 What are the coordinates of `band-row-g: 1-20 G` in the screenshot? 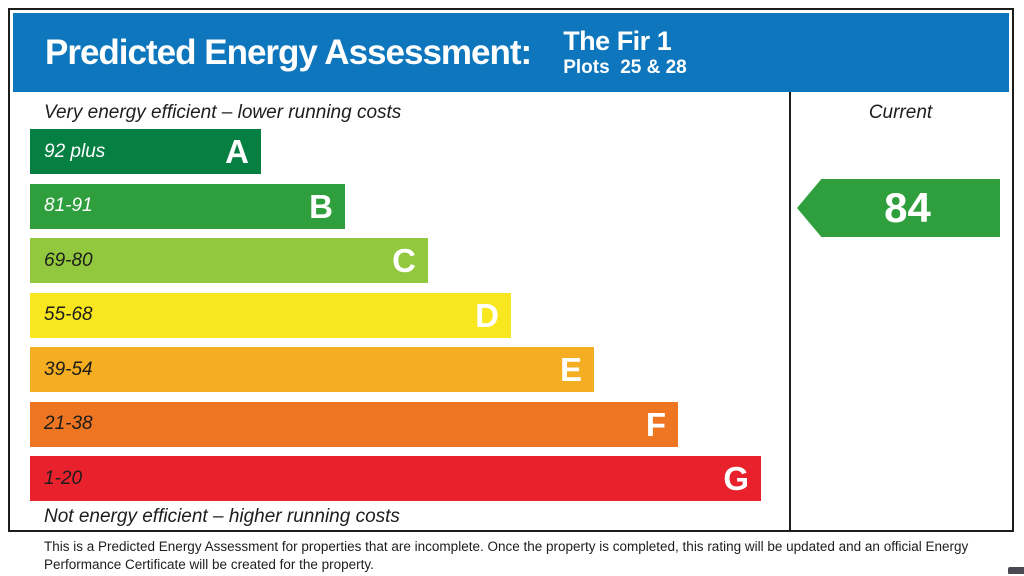 It's located at (395, 478).